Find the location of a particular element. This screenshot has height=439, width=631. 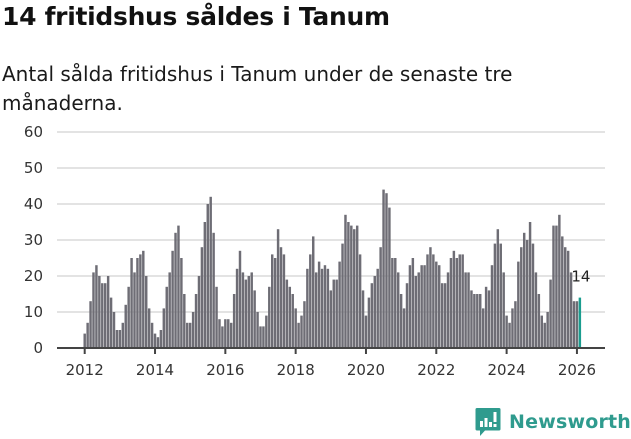

y-tick-label: 40 is located at coordinates (33, 204).